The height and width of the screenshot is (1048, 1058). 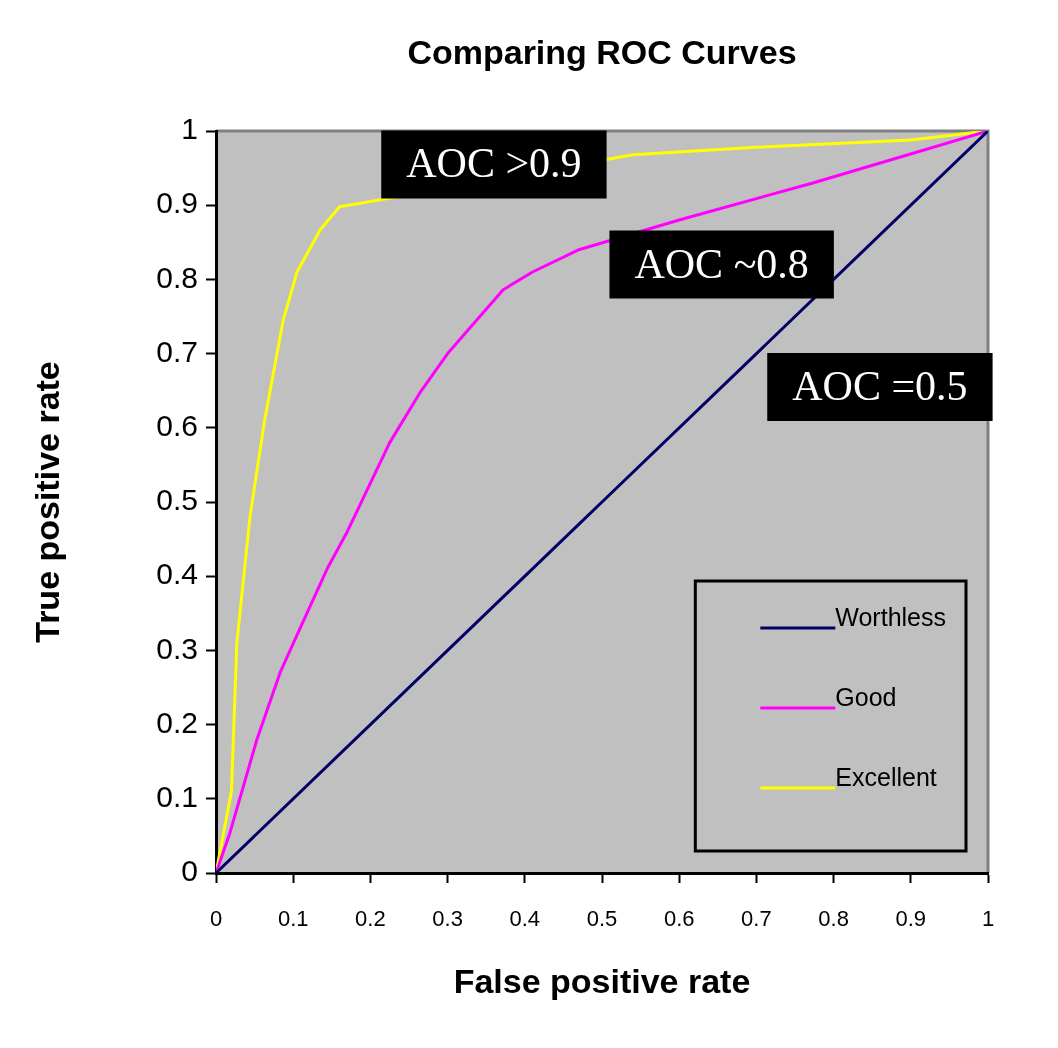 I want to click on x-tick-label: 0.8, so click(x=833, y=919).